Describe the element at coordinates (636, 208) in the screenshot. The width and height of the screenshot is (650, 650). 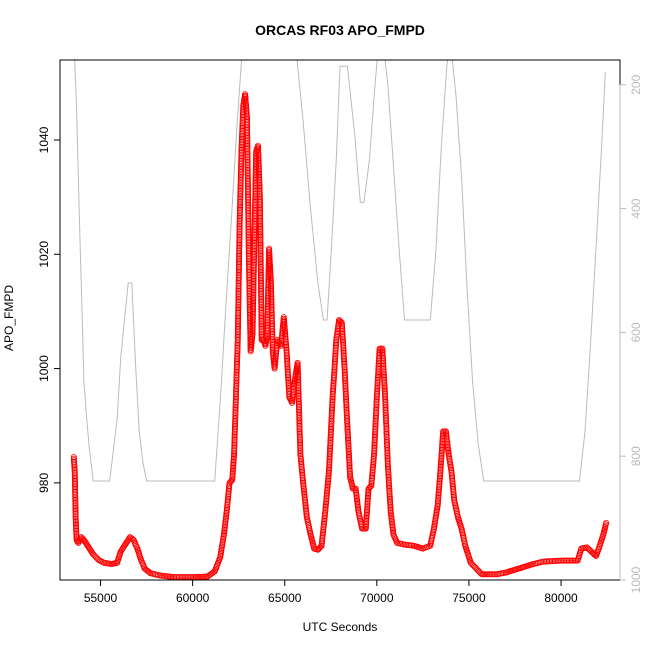
I see `y2-tick-label-1: 400` at that location.